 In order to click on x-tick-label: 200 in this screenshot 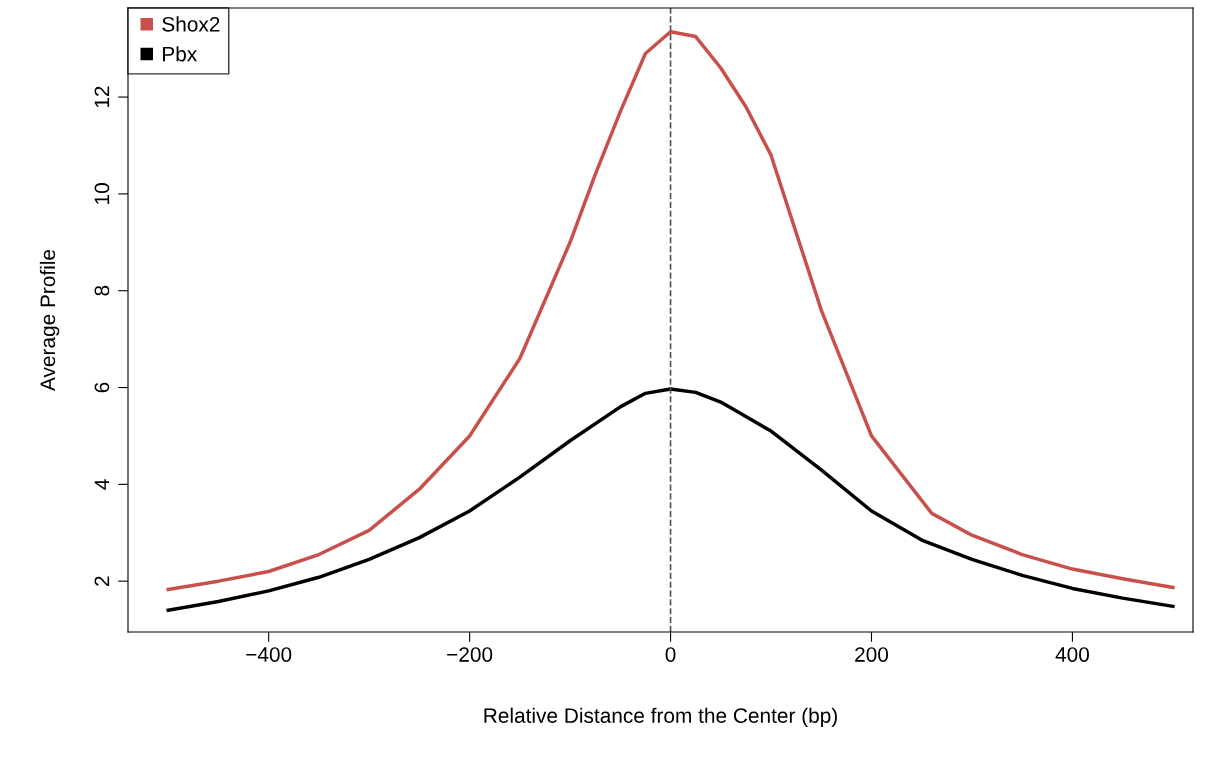, I will do `click(872, 654)`.